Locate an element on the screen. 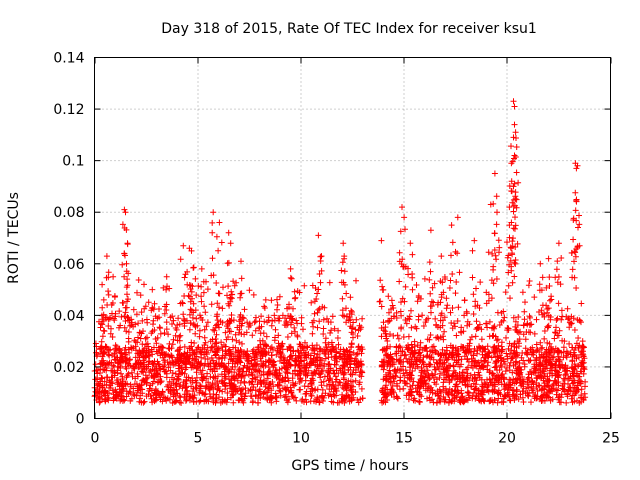 This screenshot has width=640, height=480. y-axis-label: ROTI / TECUs is located at coordinates (14, 238).